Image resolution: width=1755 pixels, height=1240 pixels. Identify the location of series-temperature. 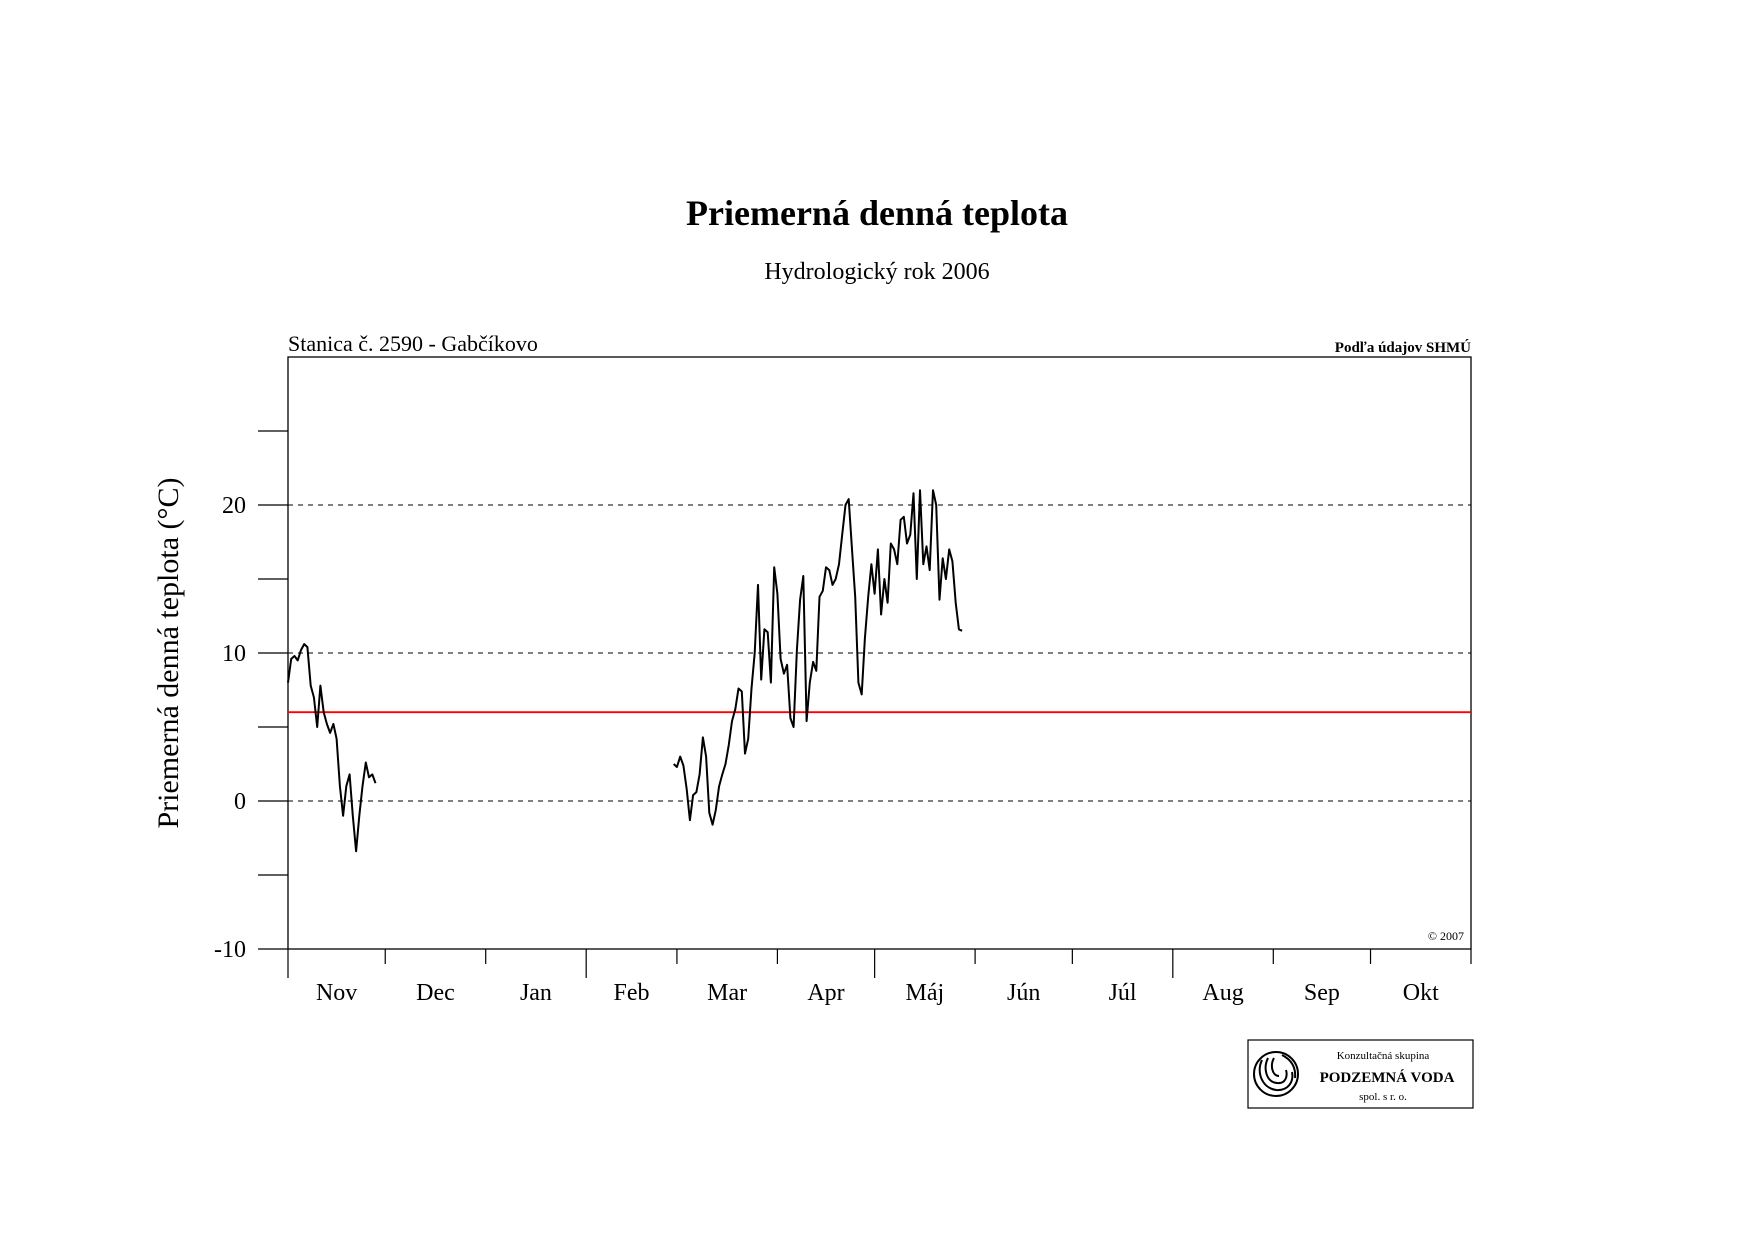
(625, 671).